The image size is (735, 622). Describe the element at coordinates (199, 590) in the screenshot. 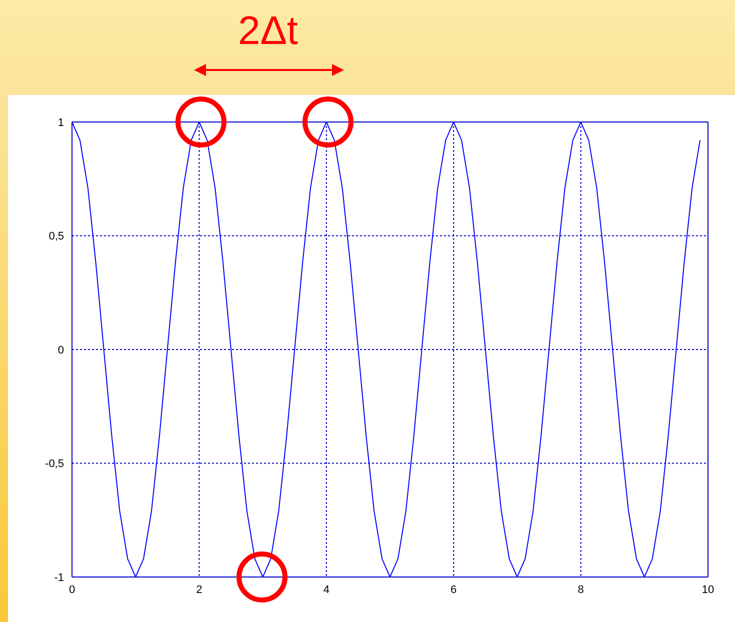

I see `x-tick-label: 2` at that location.